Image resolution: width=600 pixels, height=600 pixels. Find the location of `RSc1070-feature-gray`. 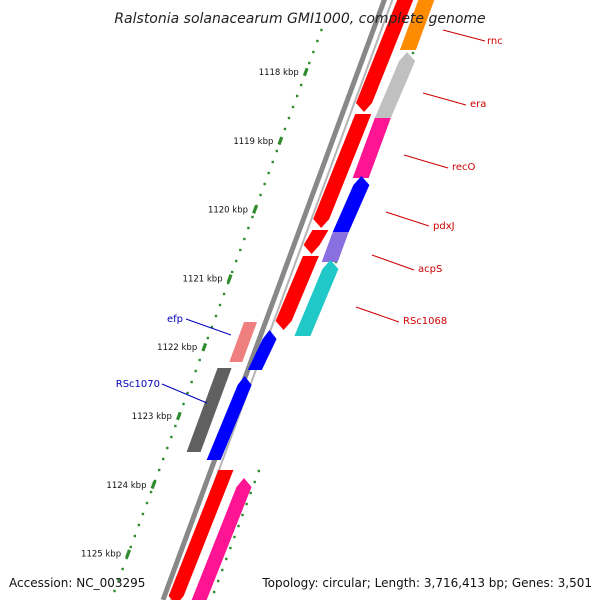

RSc1070-feature-gray is located at coordinates (209, 410).